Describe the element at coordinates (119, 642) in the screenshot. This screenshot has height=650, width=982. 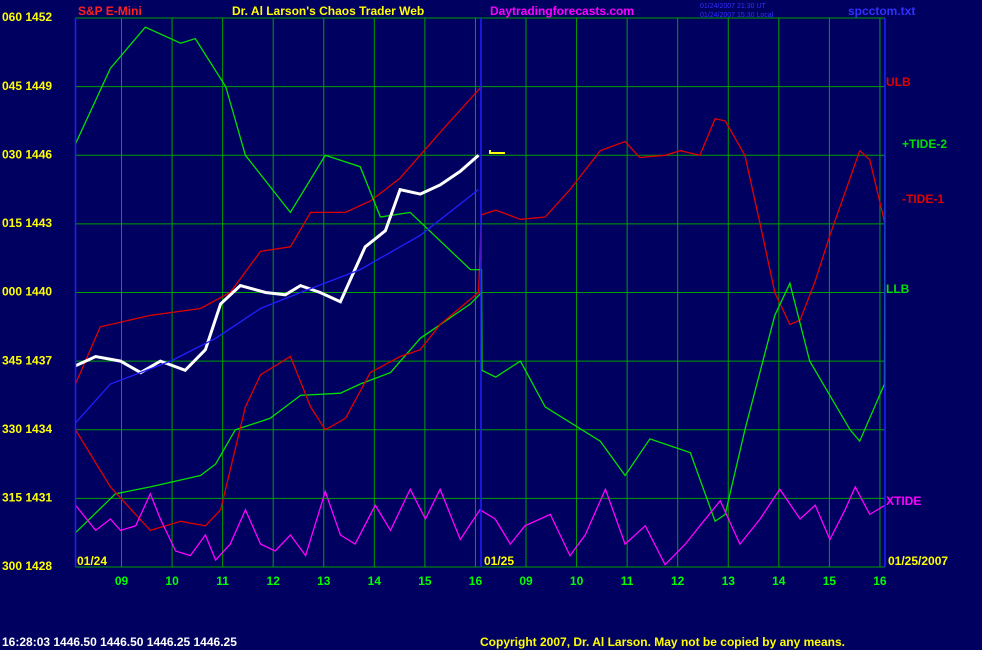
I see `status-line: 16:28:03 1446.50 1446.50 1446.25 1446.25` at that location.